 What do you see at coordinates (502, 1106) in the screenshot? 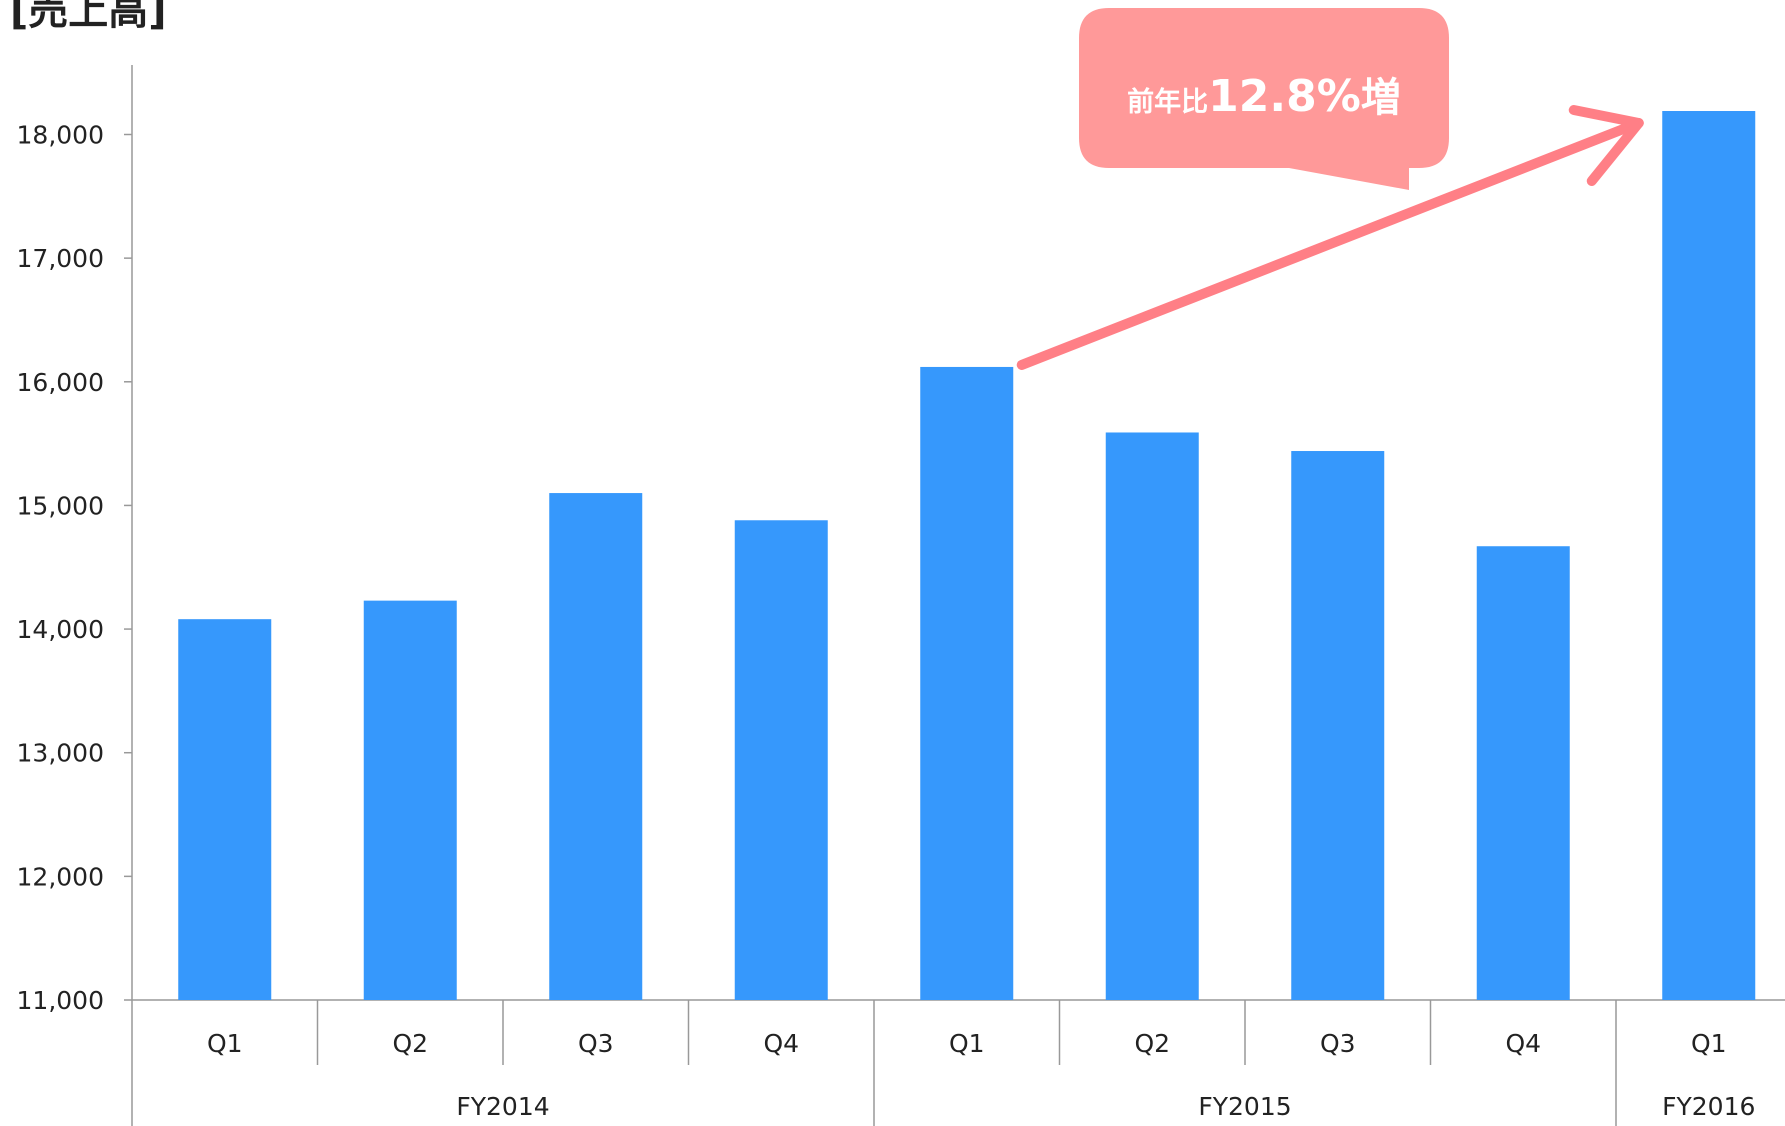
I see `x-group-label: FY2014` at bounding box center [502, 1106].